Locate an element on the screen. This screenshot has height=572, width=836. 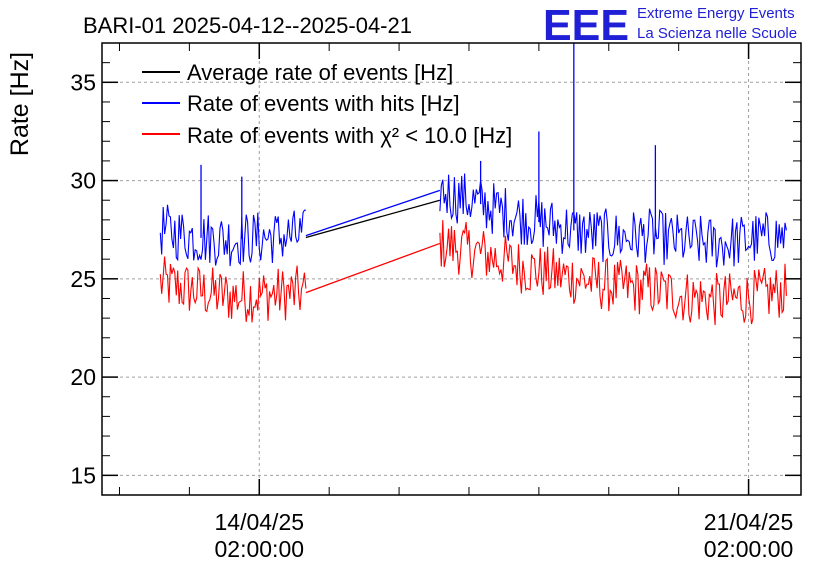
series-average-gap-line is located at coordinates (373, 219).